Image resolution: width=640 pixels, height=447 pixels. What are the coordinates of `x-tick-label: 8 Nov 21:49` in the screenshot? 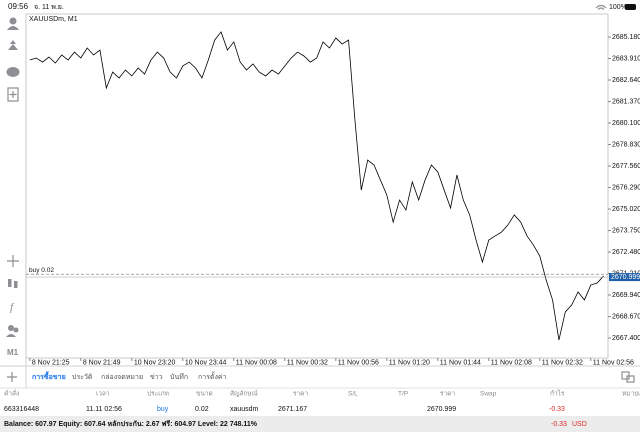 It's located at (102, 362).